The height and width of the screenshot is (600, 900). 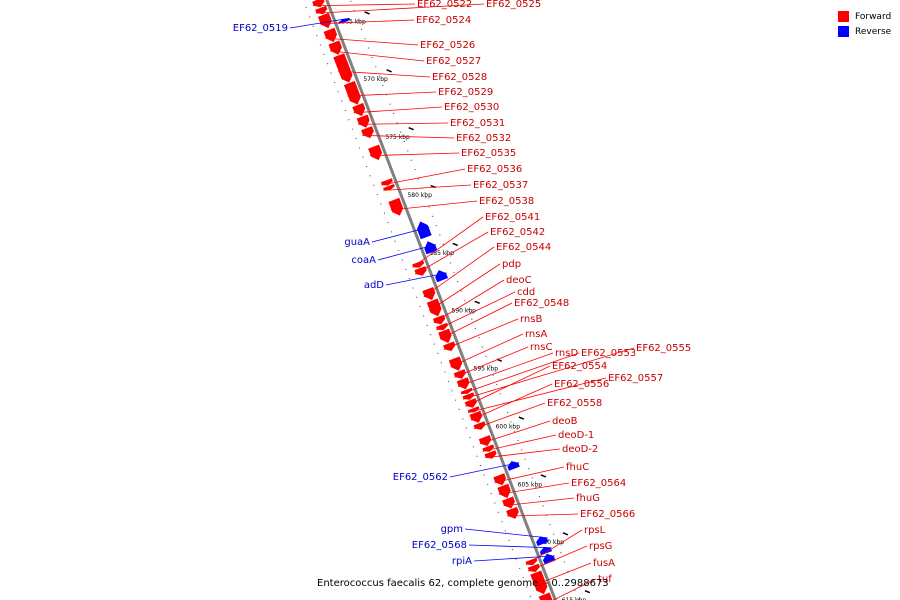 I want to click on forward-gene-label: EF62_0538, so click(x=506, y=201).